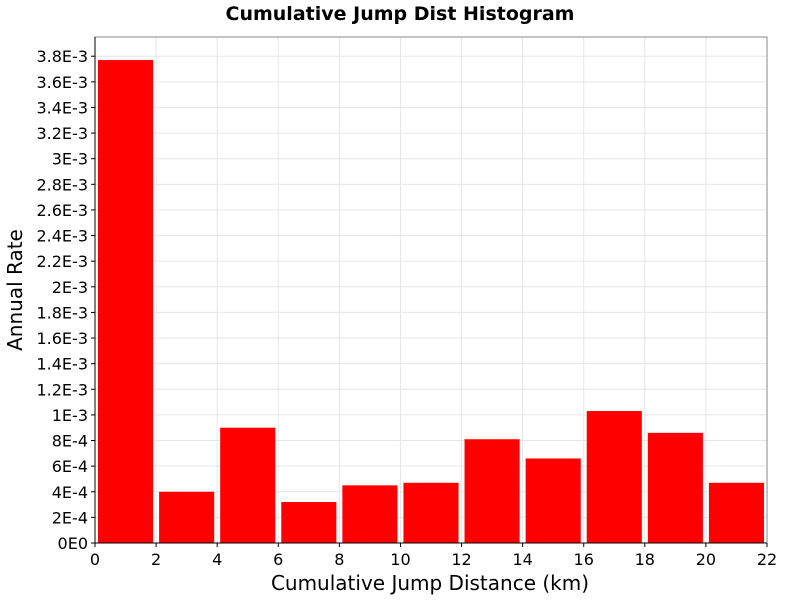  What do you see at coordinates (62, 389) in the screenshot?
I see `y-tick-label: 1.2E-3` at bounding box center [62, 389].